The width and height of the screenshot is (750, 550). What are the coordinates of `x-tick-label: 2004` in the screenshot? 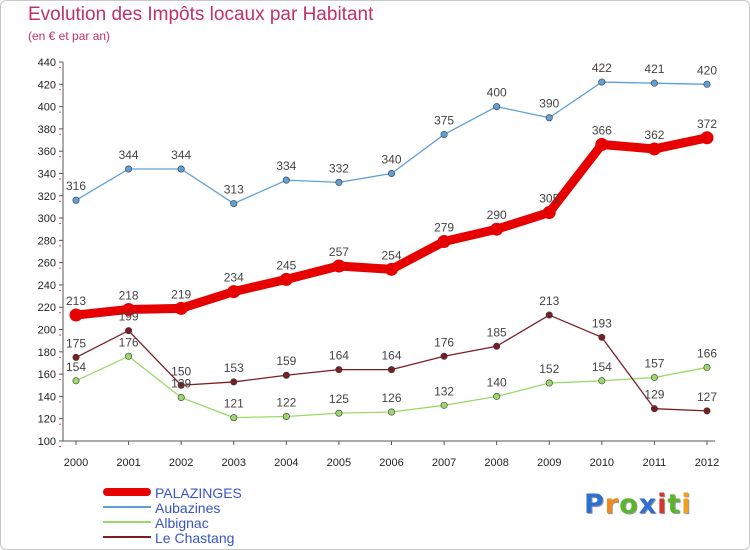 It's located at (286, 463).